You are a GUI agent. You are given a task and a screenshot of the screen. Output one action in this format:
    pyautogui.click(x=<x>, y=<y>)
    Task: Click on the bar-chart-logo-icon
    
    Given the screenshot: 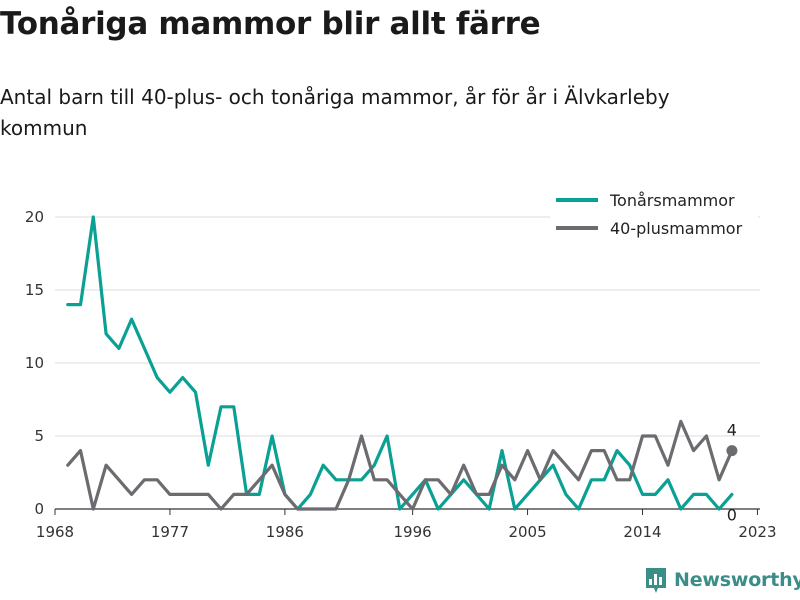 What is the action you would take?
    pyautogui.click(x=656, y=580)
    